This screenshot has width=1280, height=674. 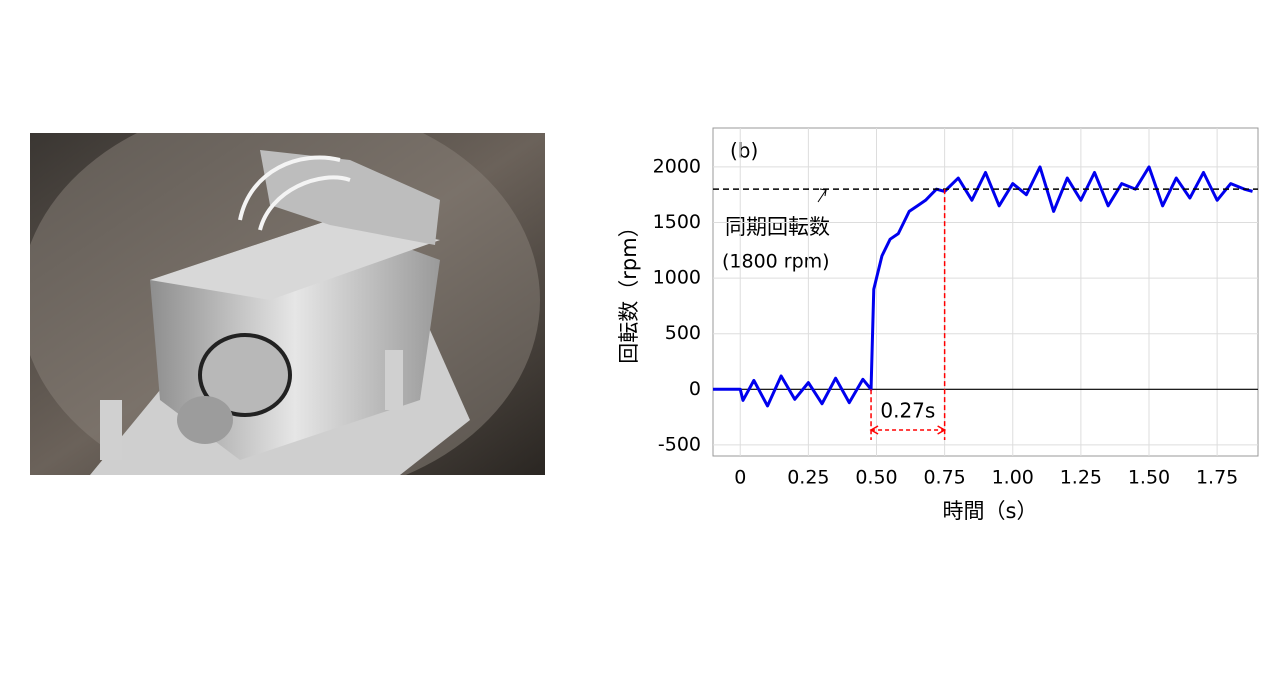 What do you see at coordinates (1013, 478) in the screenshot?
I see `x-tick-label: 1.00` at bounding box center [1013, 478].